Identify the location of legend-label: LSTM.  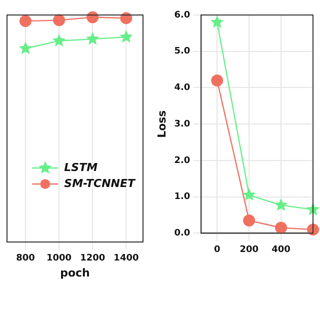
(81, 167).